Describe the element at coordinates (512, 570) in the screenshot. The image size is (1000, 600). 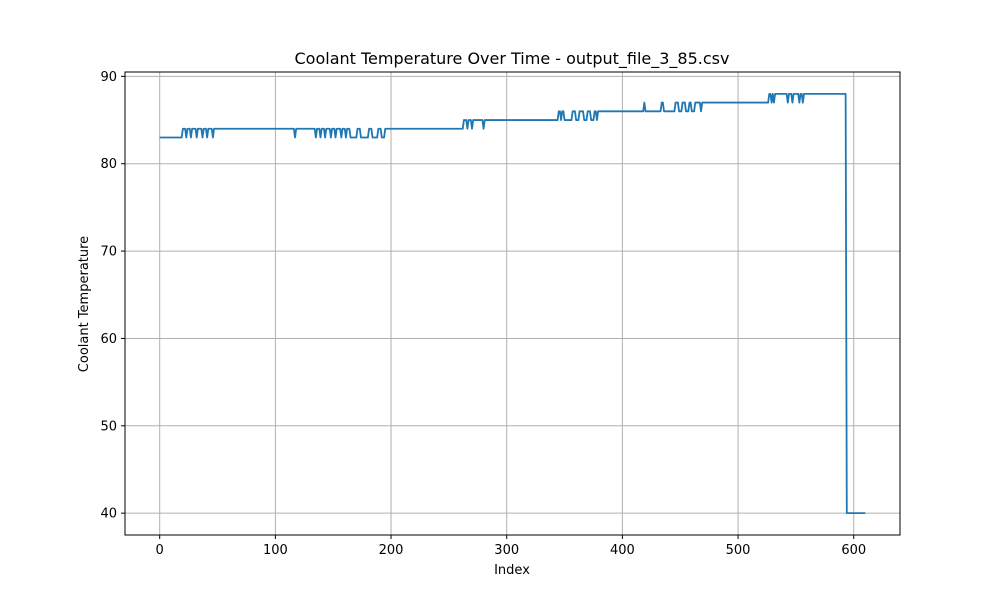
I see `x-axis-label: Index` at that location.